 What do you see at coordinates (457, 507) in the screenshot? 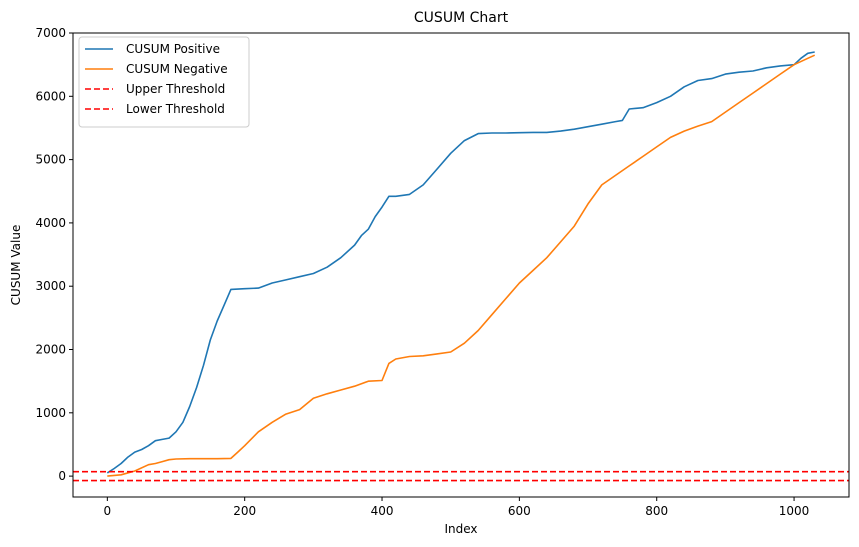
I see `x-axis: 0 200 400 600 800 1000` at bounding box center [457, 507].